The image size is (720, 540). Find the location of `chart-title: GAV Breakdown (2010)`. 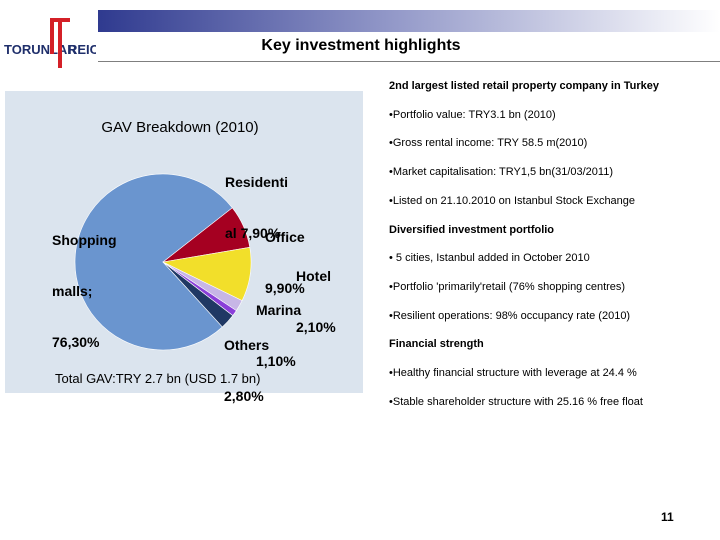

chart-title: GAV Breakdown (2010) is located at coordinates (180, 127).